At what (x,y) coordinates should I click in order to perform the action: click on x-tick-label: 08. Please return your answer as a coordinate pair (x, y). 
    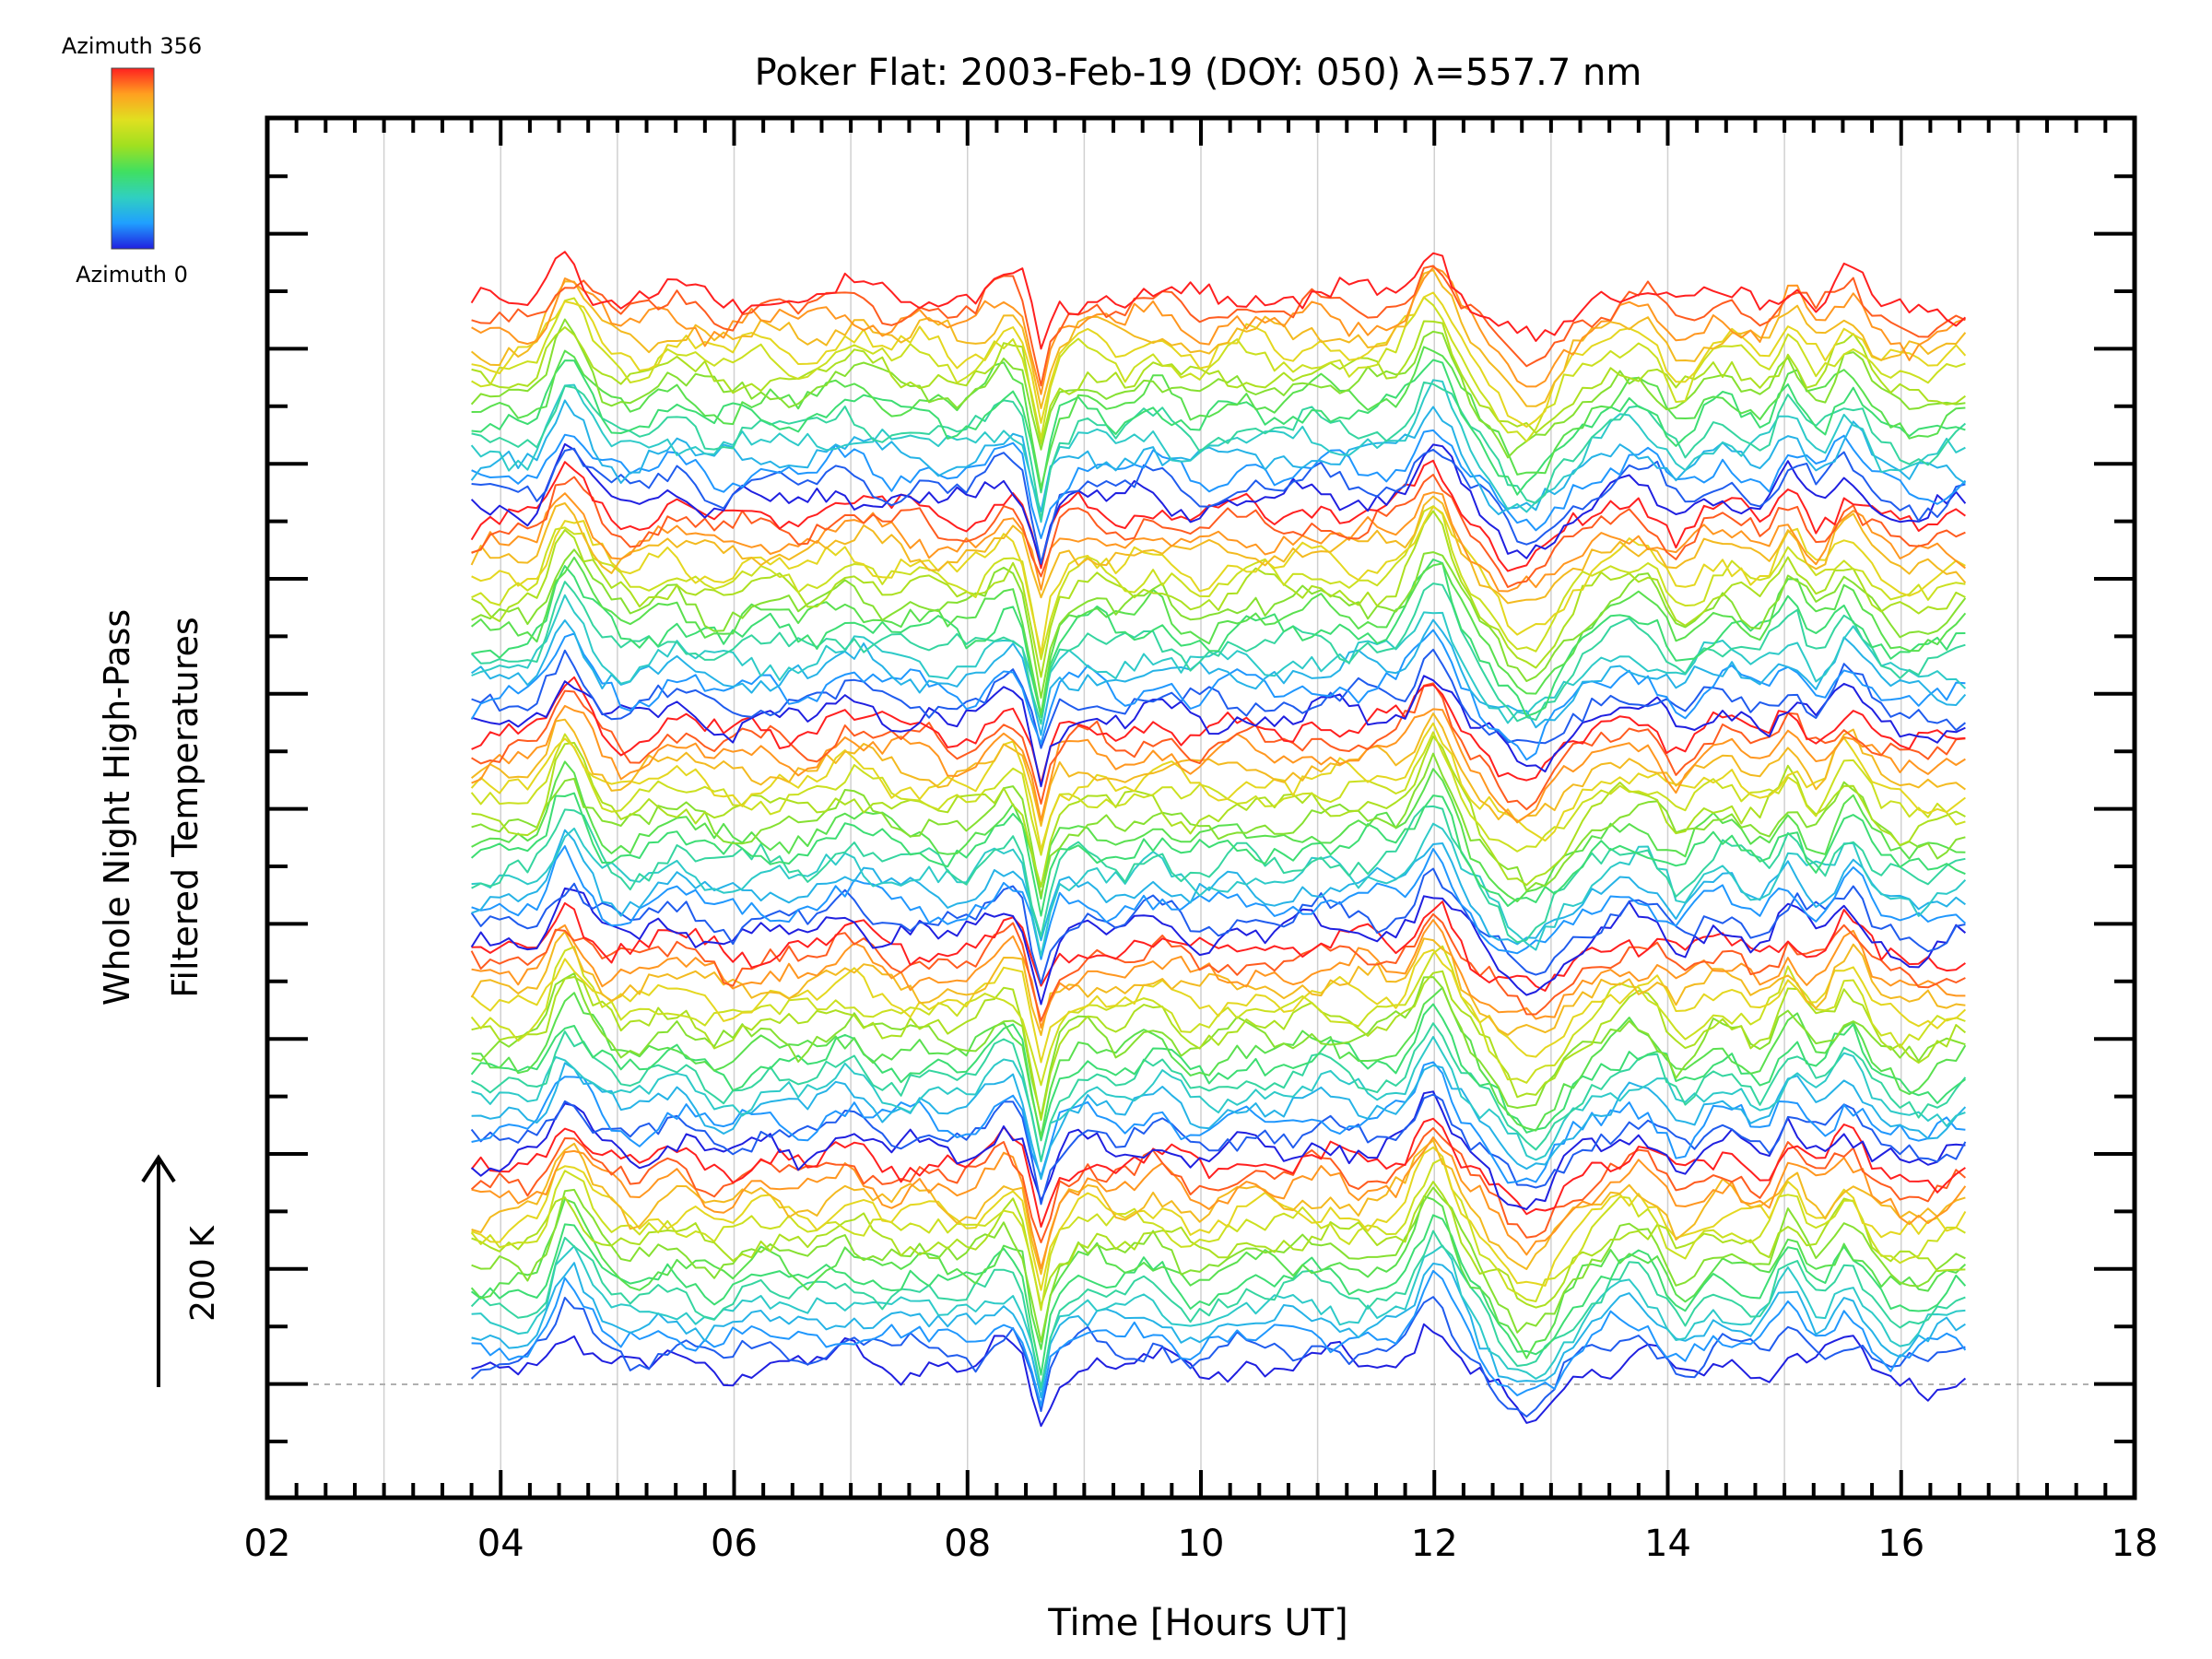
    Looking at the image, I should click on (967, 1544).